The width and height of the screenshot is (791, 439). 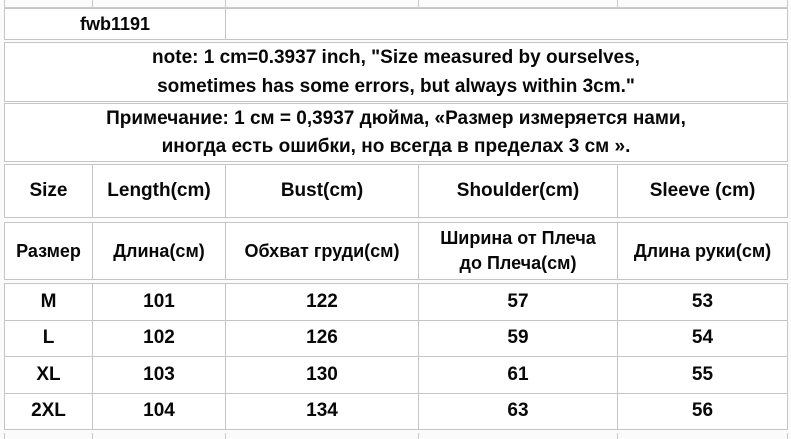 I want to click on shoulder-value: 57, so click(x=518, y=302).